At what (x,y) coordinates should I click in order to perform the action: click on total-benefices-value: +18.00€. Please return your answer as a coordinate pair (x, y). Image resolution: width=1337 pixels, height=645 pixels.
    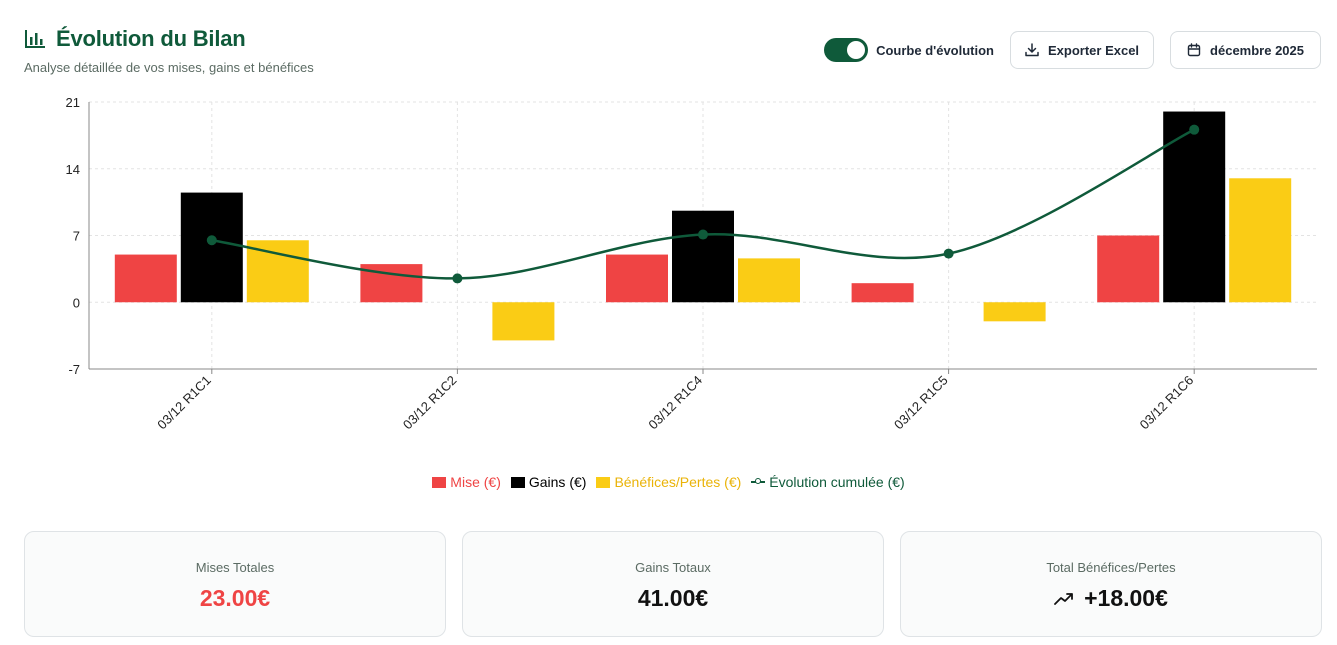
    Looking at the image, I should click on (1126, 598).